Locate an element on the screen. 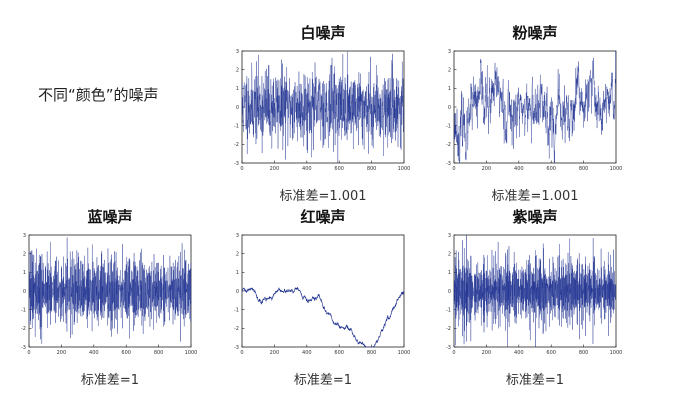 The image size is (697, 415). white-noise-plot: 0 200 400 600 800 1000 -3 -2 -1 0 1 2 3 is located at coordinates (322, 110).